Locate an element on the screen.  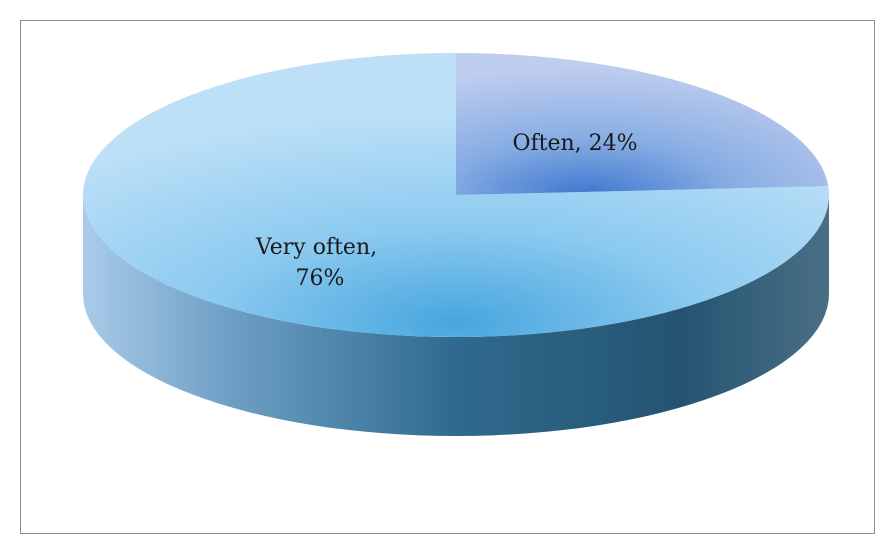
data-label-often-value: 24% is located at coordinates (613, 143).